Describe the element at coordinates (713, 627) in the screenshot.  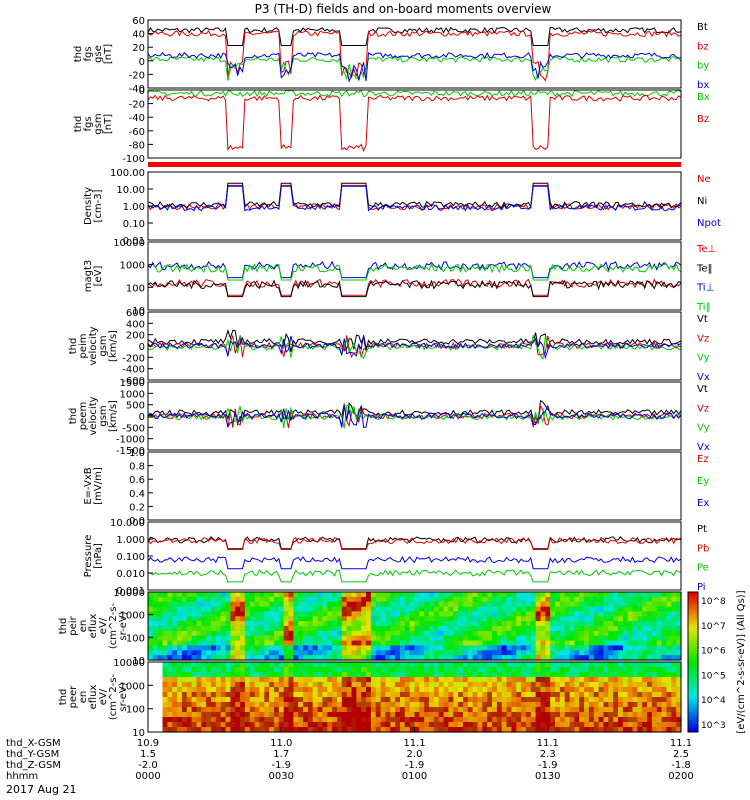
I see `colorbar-tick-label: 10^7` at that location.